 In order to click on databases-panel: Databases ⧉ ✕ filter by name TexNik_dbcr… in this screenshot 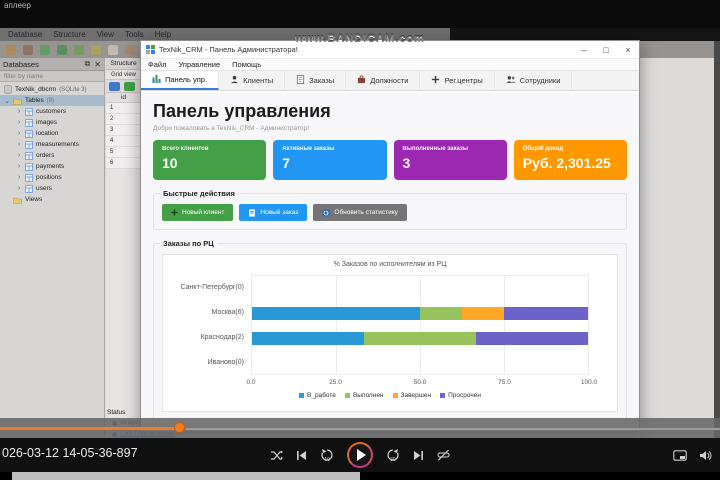, I will do `click(52, 250)`.